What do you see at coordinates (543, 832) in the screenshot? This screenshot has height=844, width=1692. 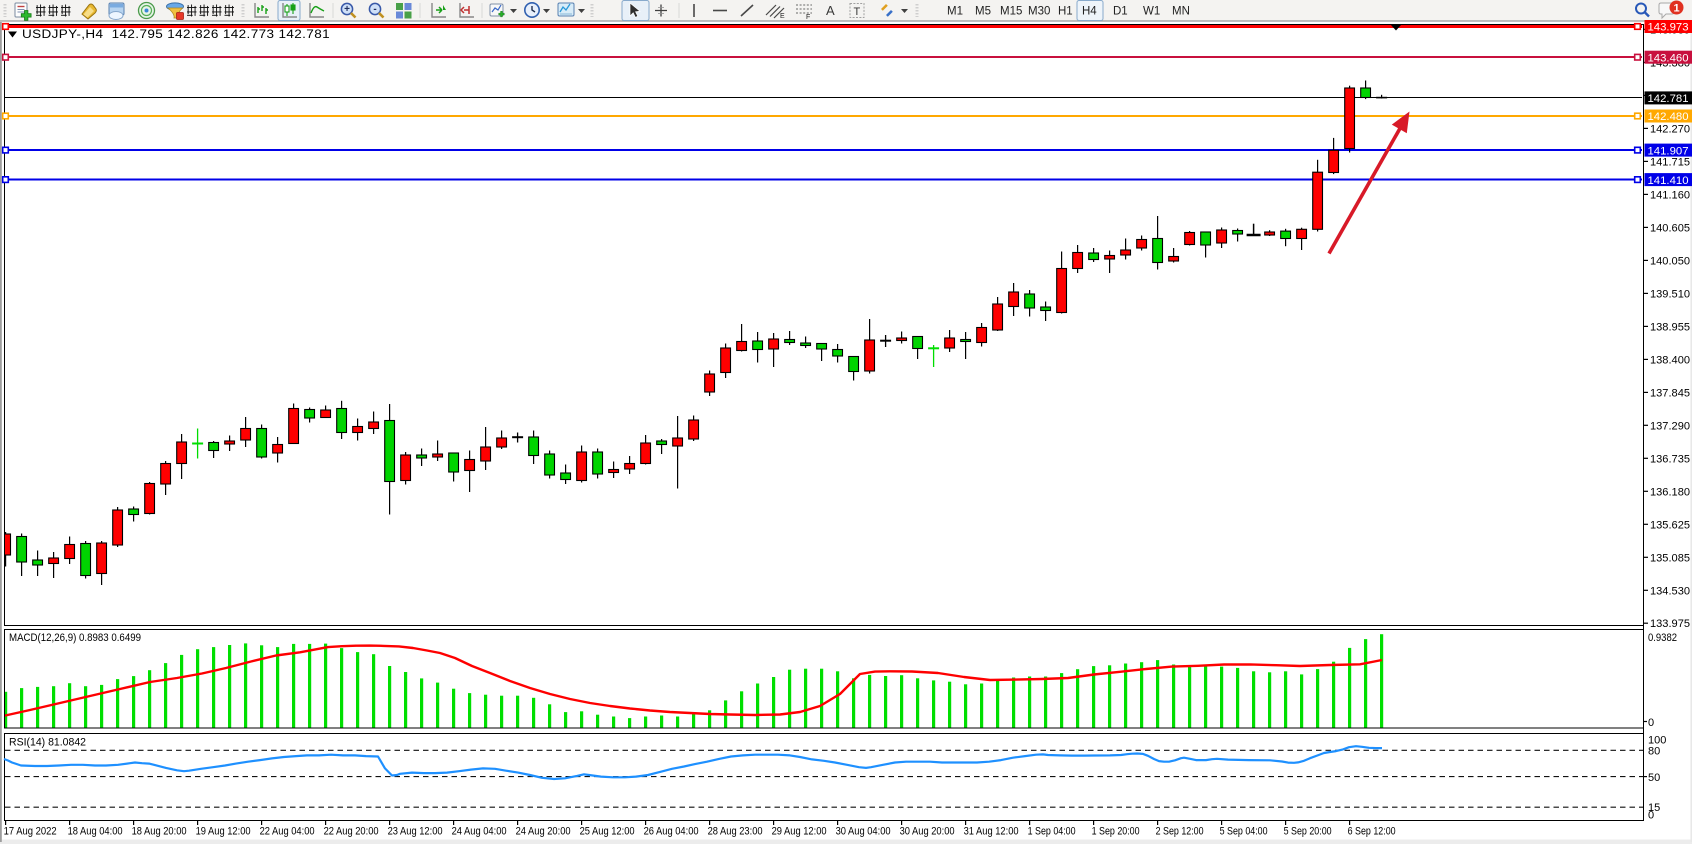 I see `svg-text: 24 Aug 20:00` at bounding box center [543, 832].